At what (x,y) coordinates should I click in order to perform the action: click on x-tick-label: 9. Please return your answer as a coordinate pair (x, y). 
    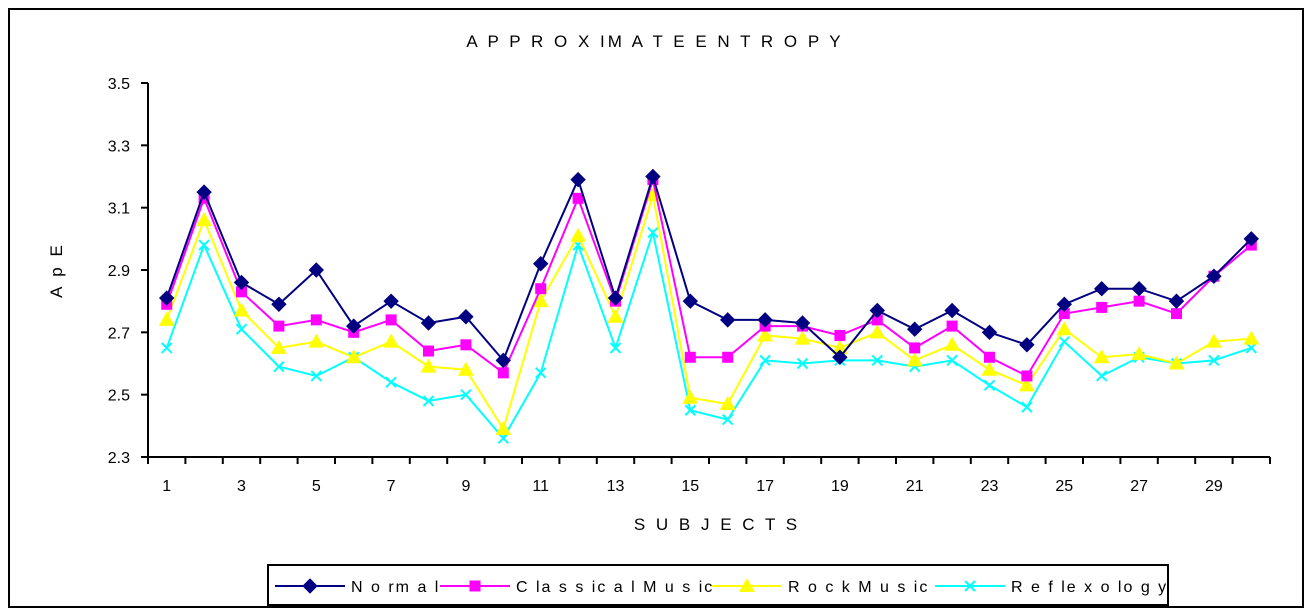
    Looking at the image, I should click on (465, 486).